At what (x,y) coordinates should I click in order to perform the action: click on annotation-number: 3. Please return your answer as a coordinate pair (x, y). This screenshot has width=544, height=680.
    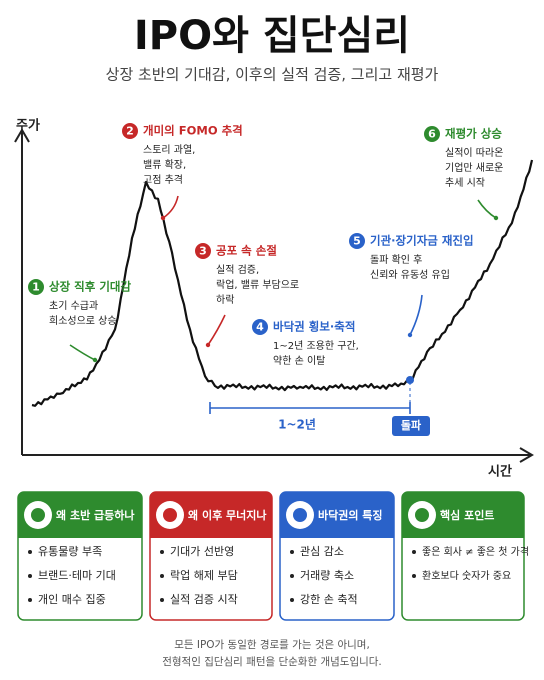
    Looking at the image, I should click on (203, 251).